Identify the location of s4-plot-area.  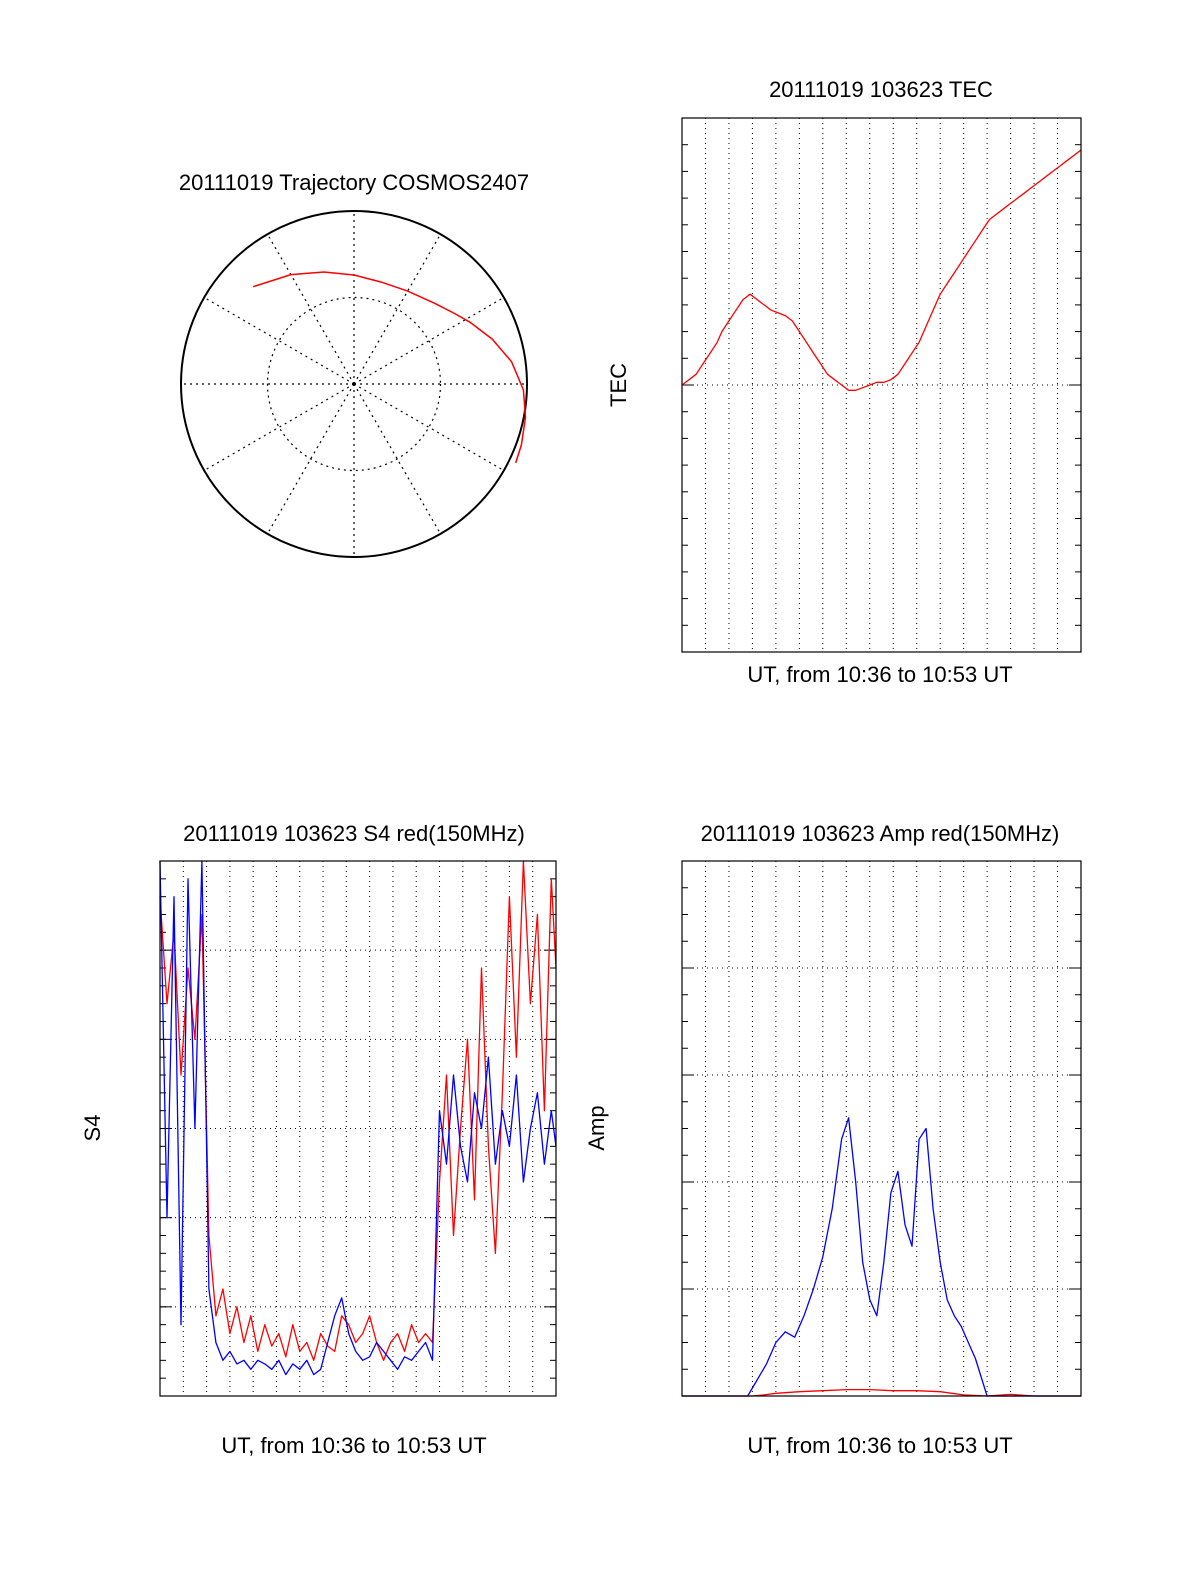
(358, 1128).